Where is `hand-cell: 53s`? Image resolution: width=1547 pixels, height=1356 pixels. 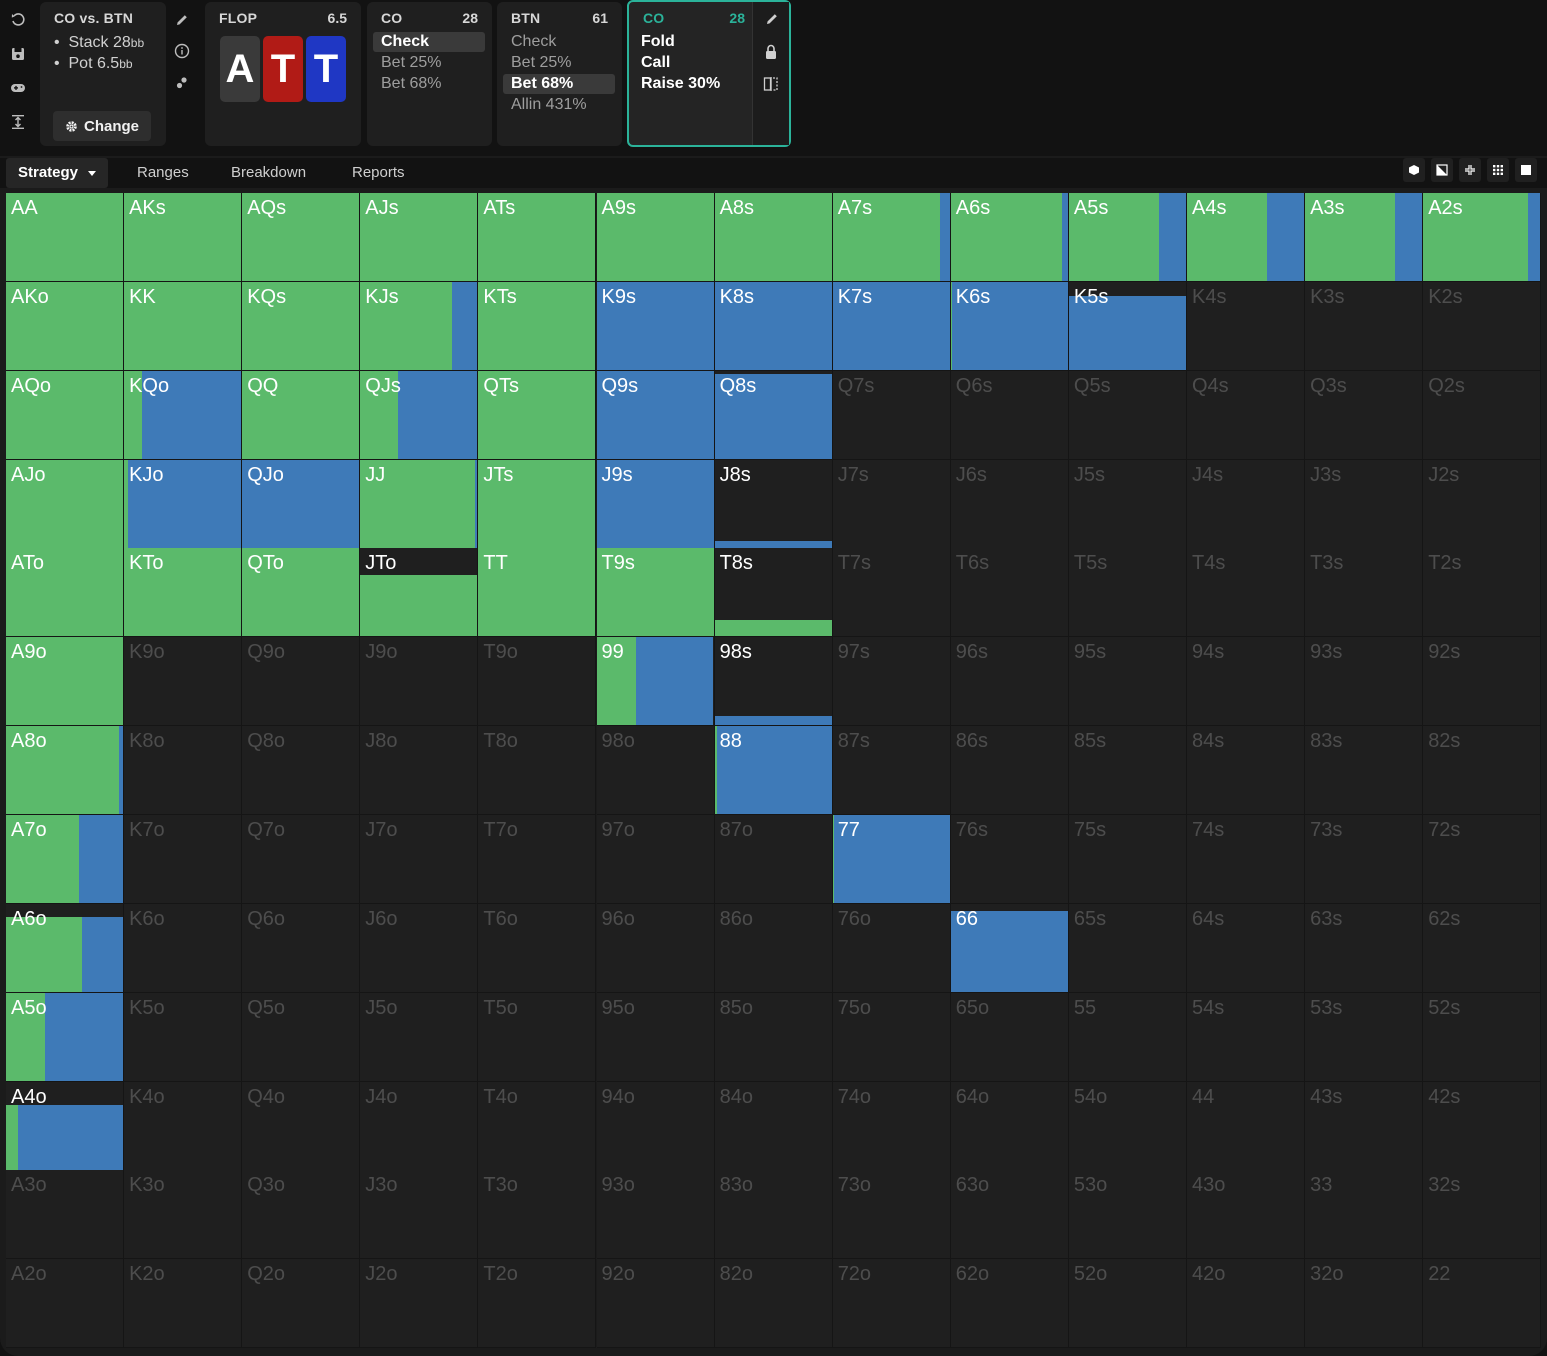 hand-cell: 53s is located at coordinates (1364, 1037).